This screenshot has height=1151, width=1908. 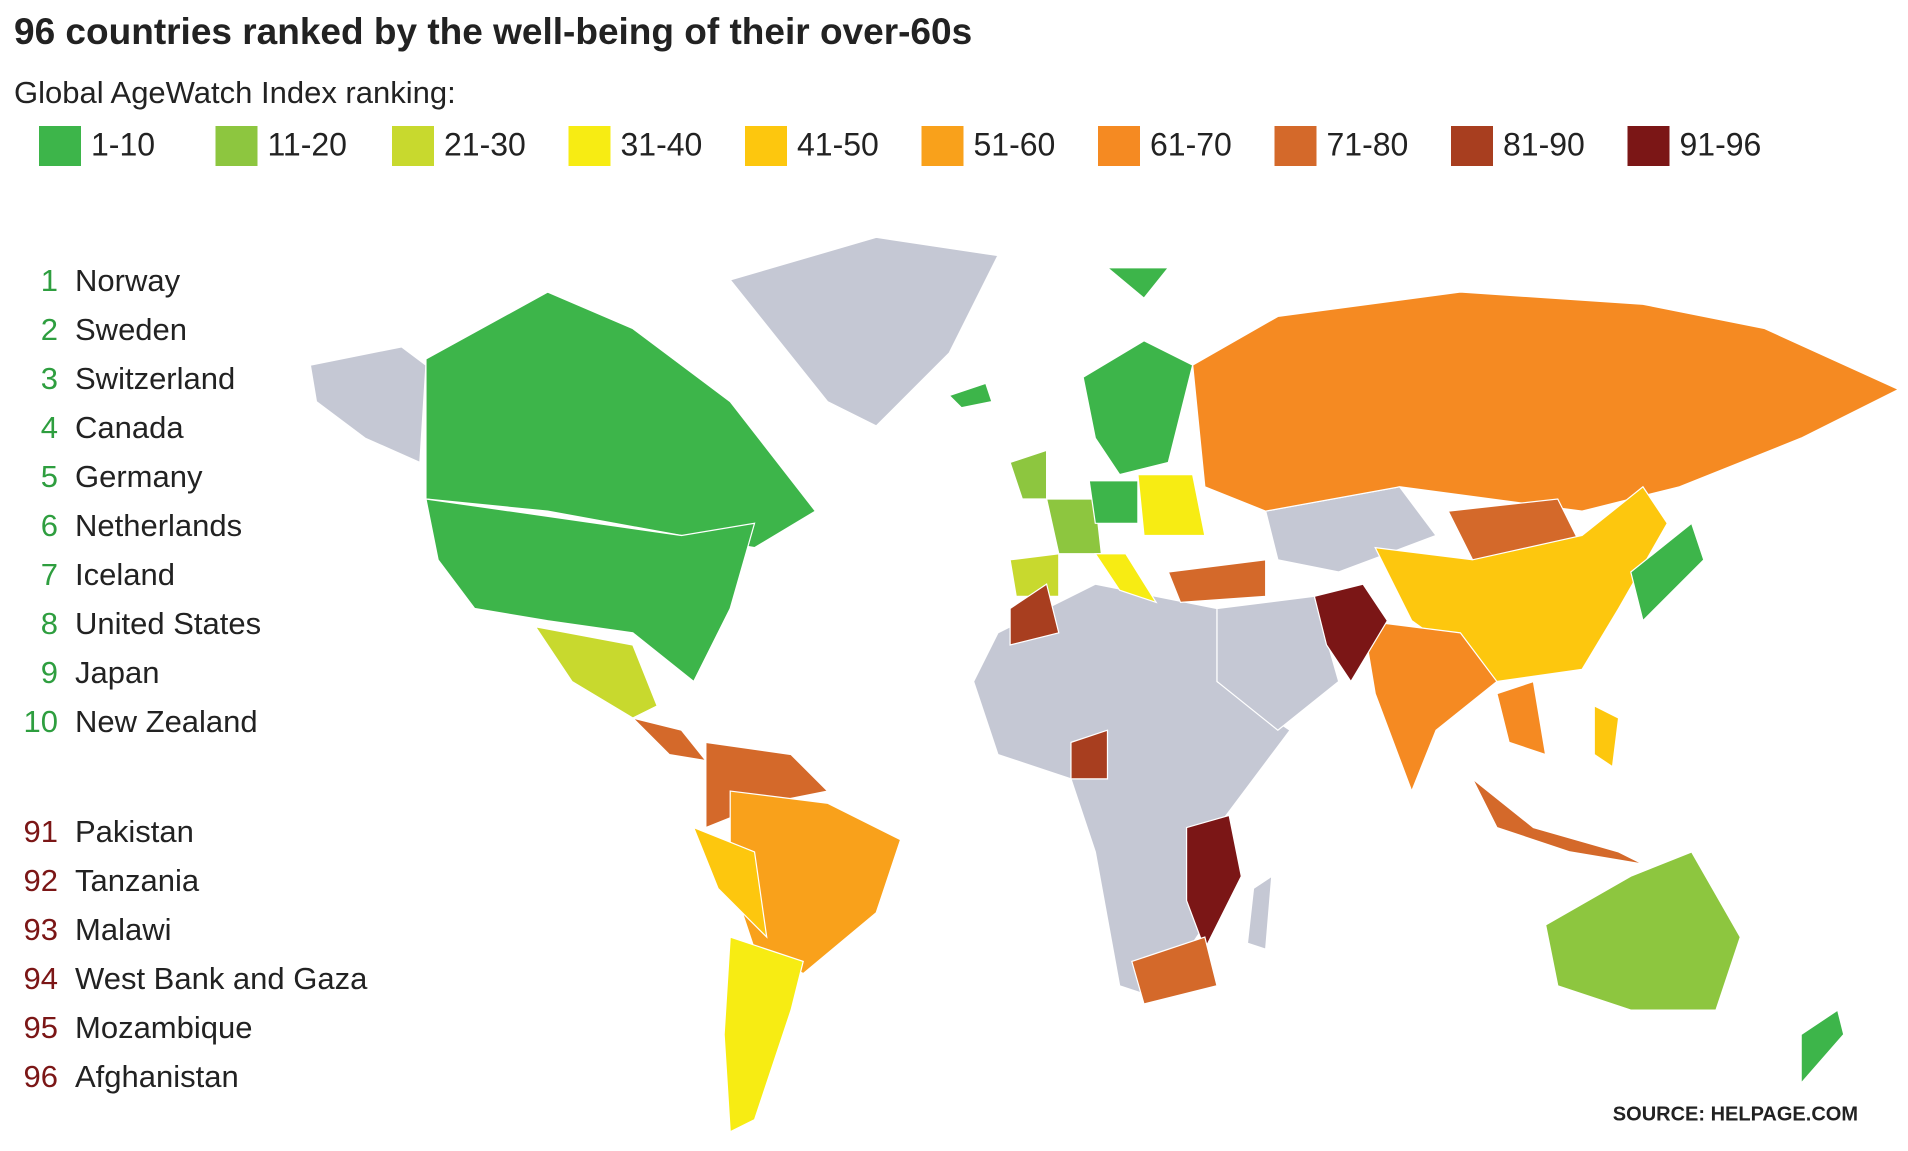 I want to click on philippines, so click(x=1606, y=736).